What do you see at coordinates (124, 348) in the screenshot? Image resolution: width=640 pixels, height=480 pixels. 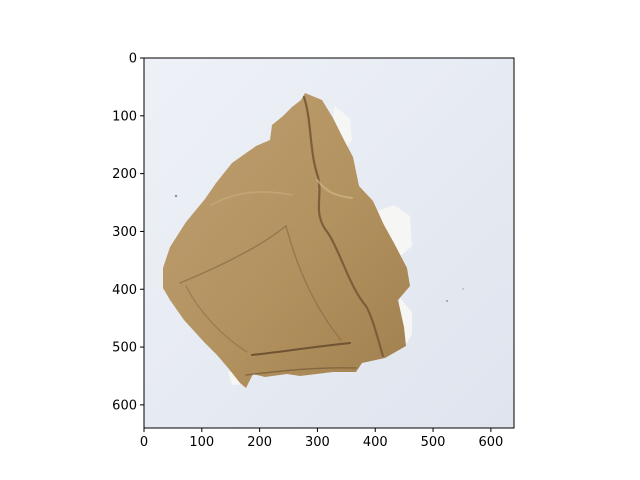 I see `y-tick-label: 500` at bounding box center [124, 348].